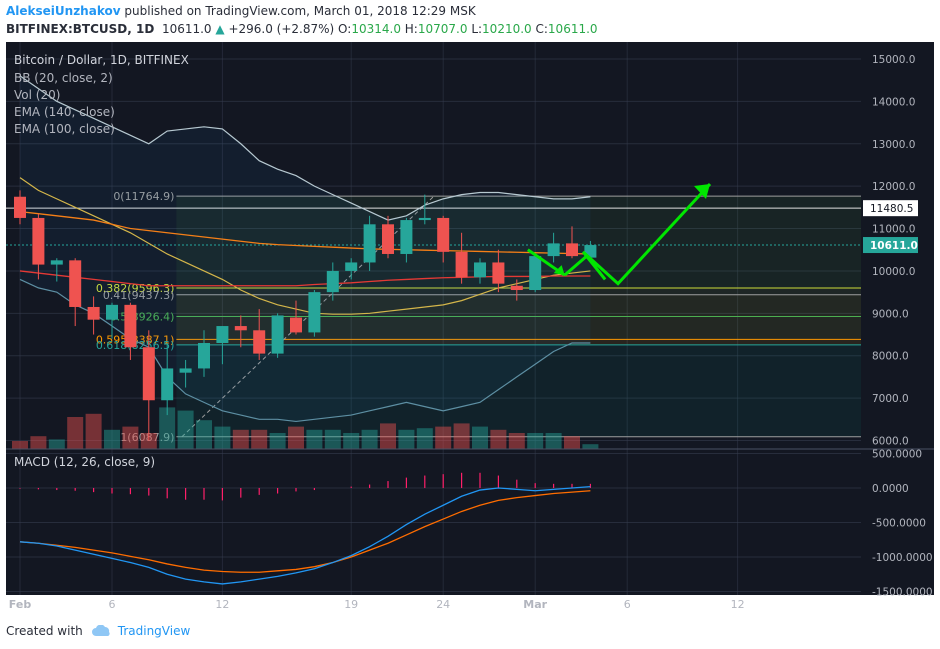 Image resolution: width=940 pixels, height=649 pixels. What do you see at coordinates (351, 604) in the screenshot?
I see `time-tick-label: 19` at bounding box center [351, 604].